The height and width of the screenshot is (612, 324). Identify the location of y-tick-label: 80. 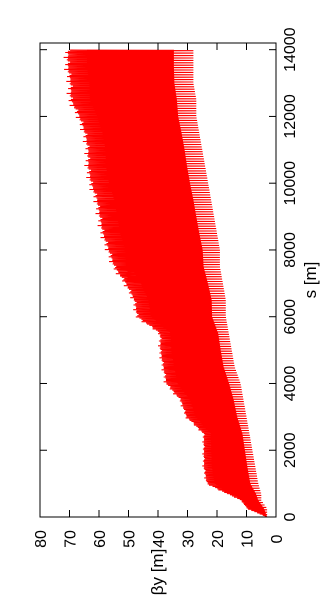
(41, 539).